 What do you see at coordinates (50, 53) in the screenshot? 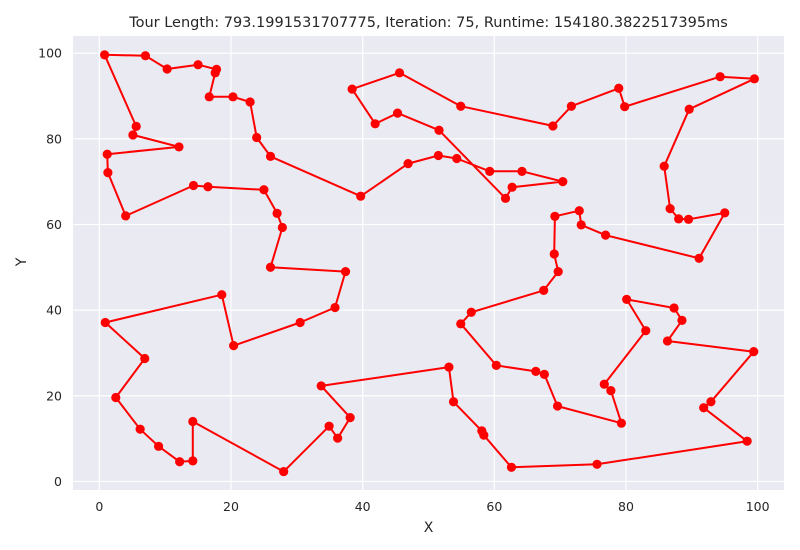
I see `y-tick-label: 100` at bounding box center [50, 53].